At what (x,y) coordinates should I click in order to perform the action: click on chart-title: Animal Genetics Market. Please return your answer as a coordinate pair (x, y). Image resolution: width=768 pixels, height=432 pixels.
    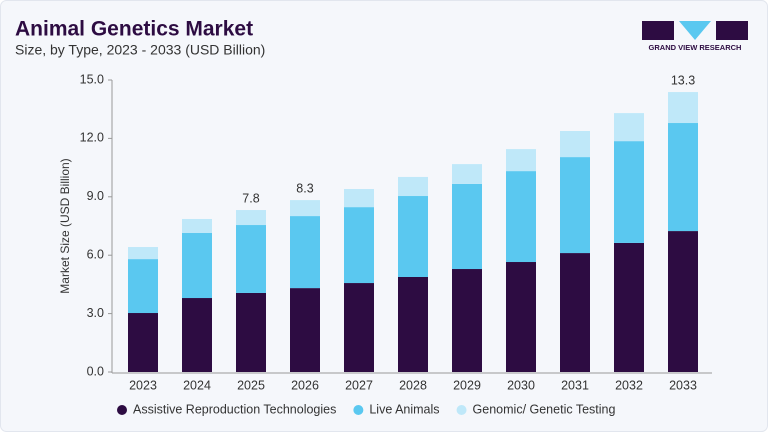
    Looking at the image, I should click on (134, 29).